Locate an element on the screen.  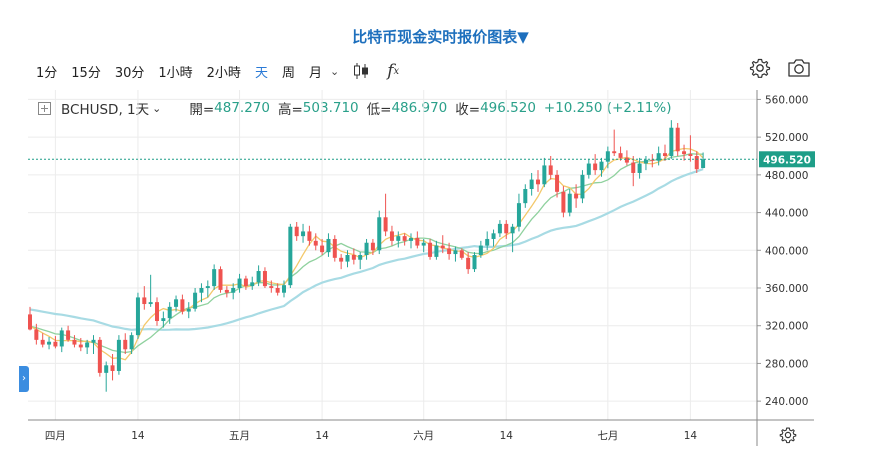
candlestick-type-icon is located at coordinates (361, 71).